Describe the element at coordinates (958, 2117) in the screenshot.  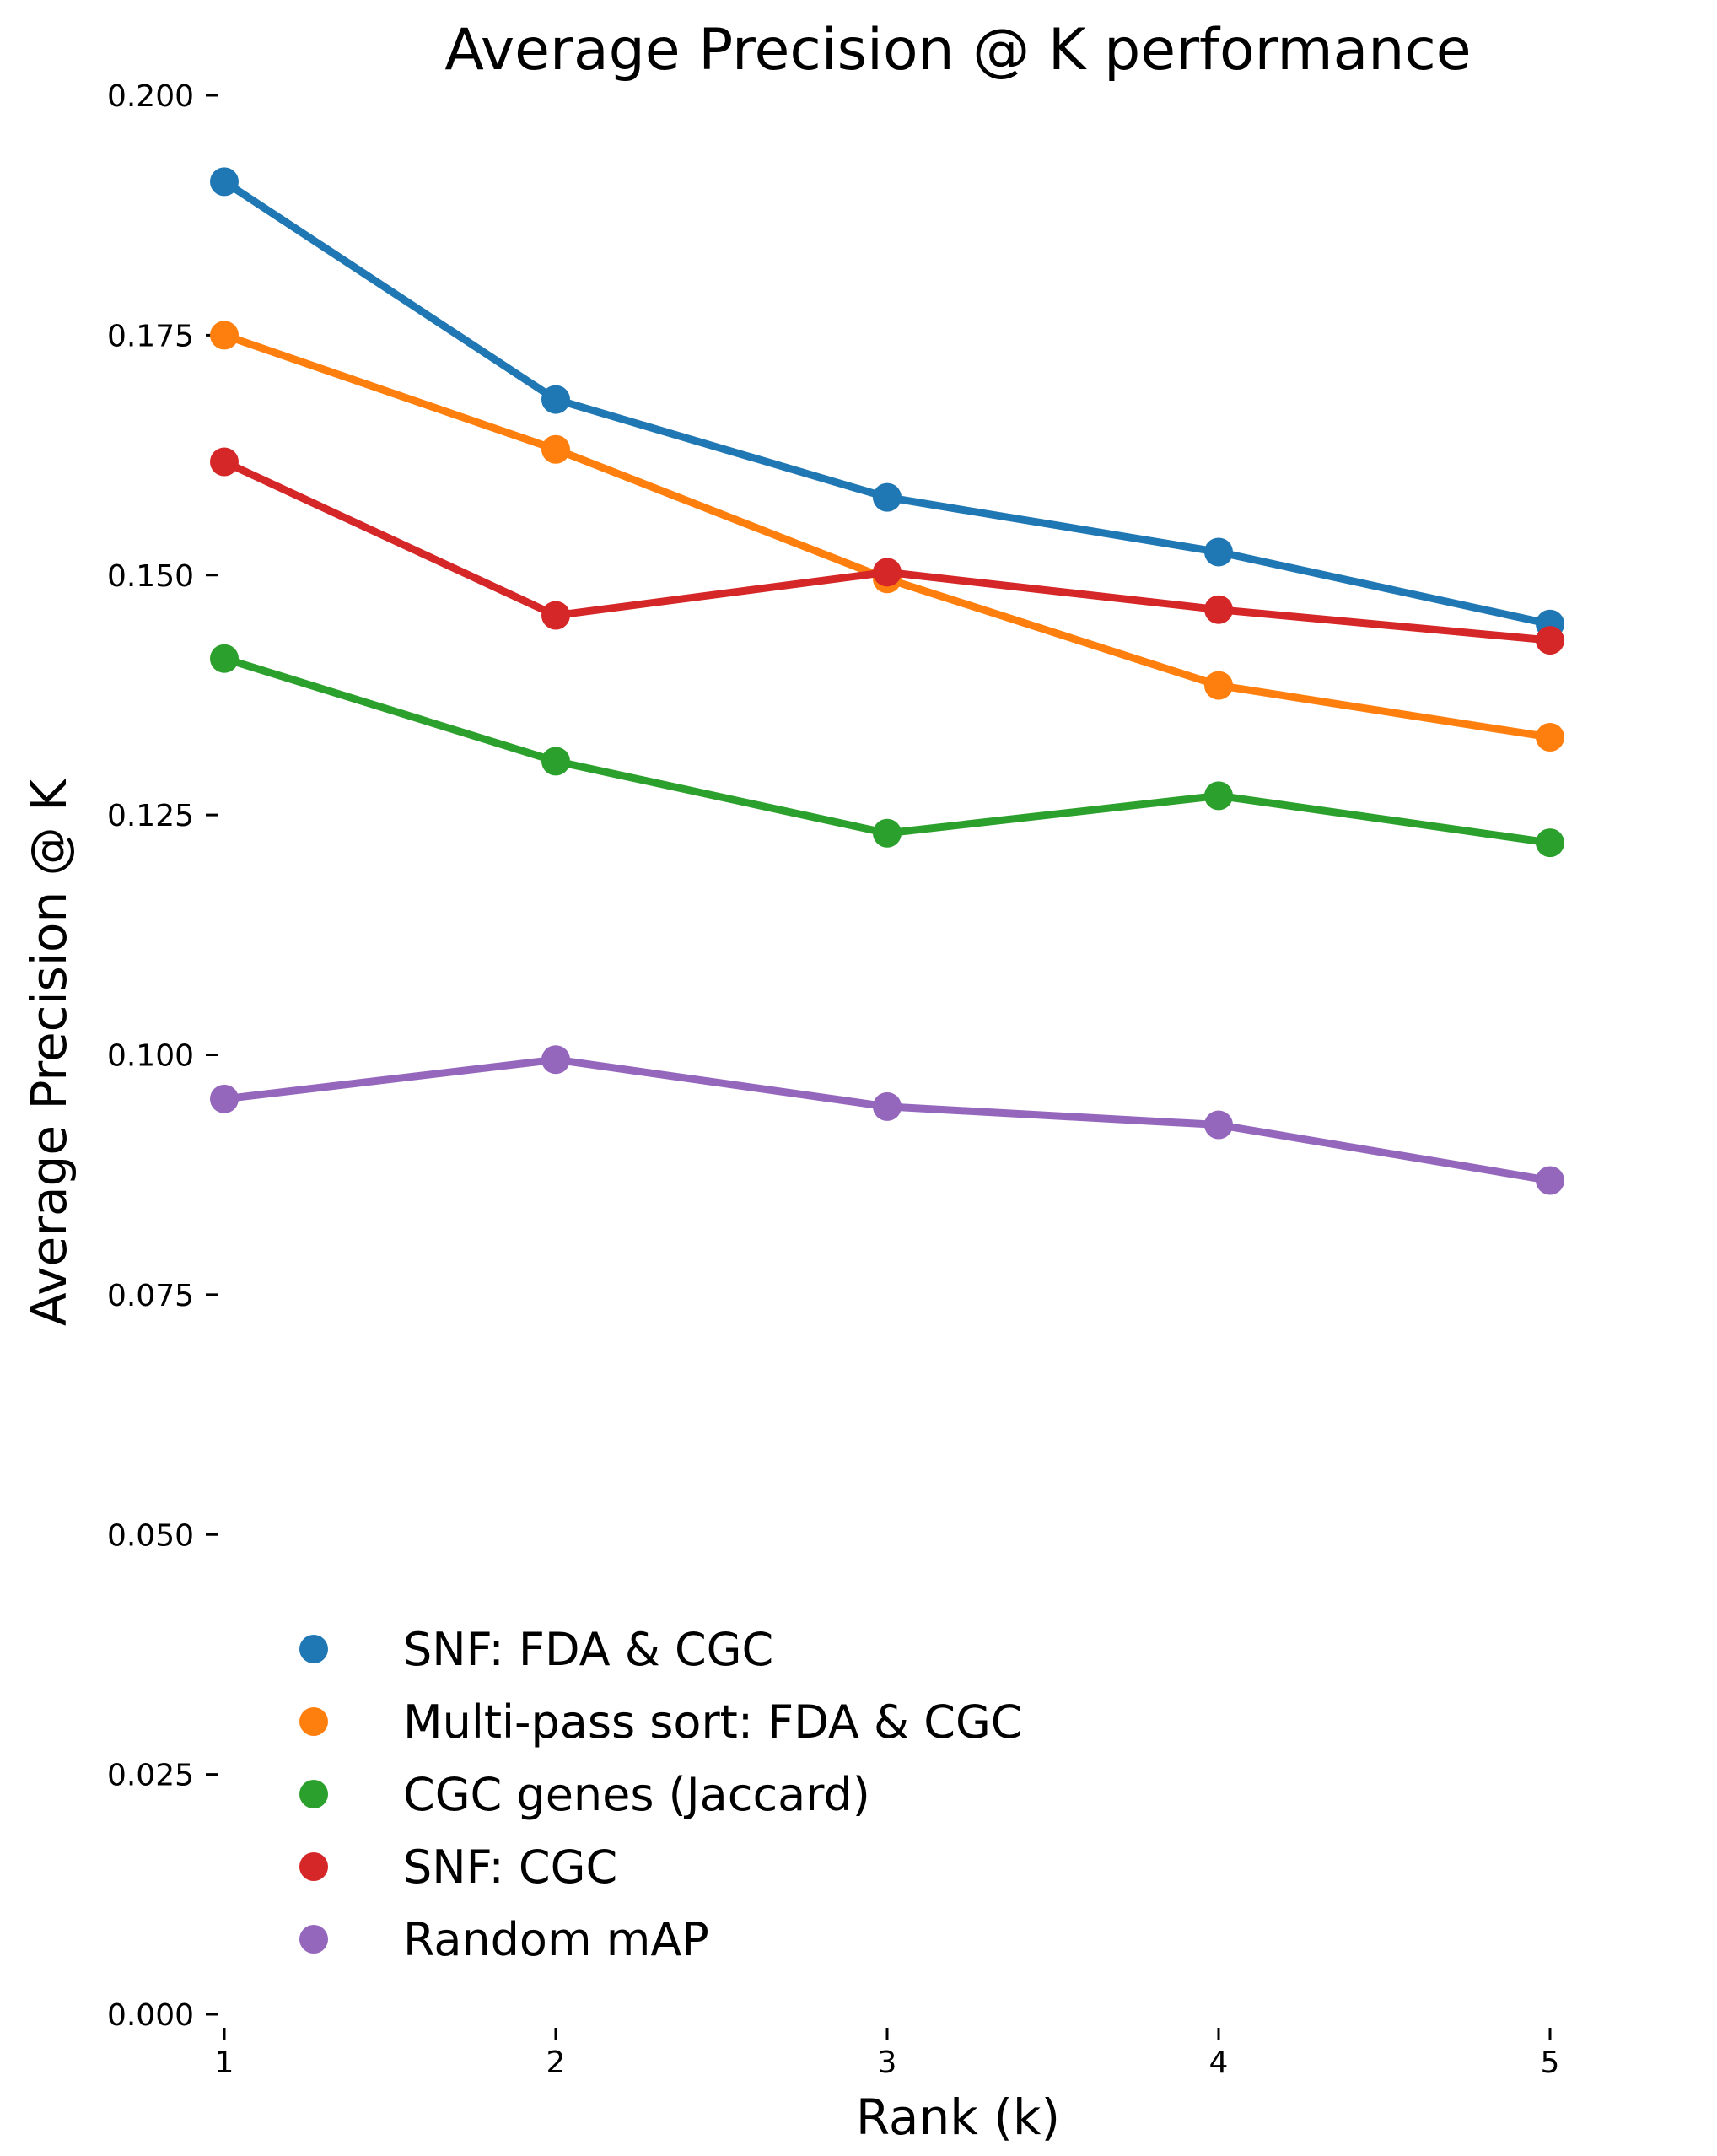
I see `x-axis-label: Rank (k)` at that location.